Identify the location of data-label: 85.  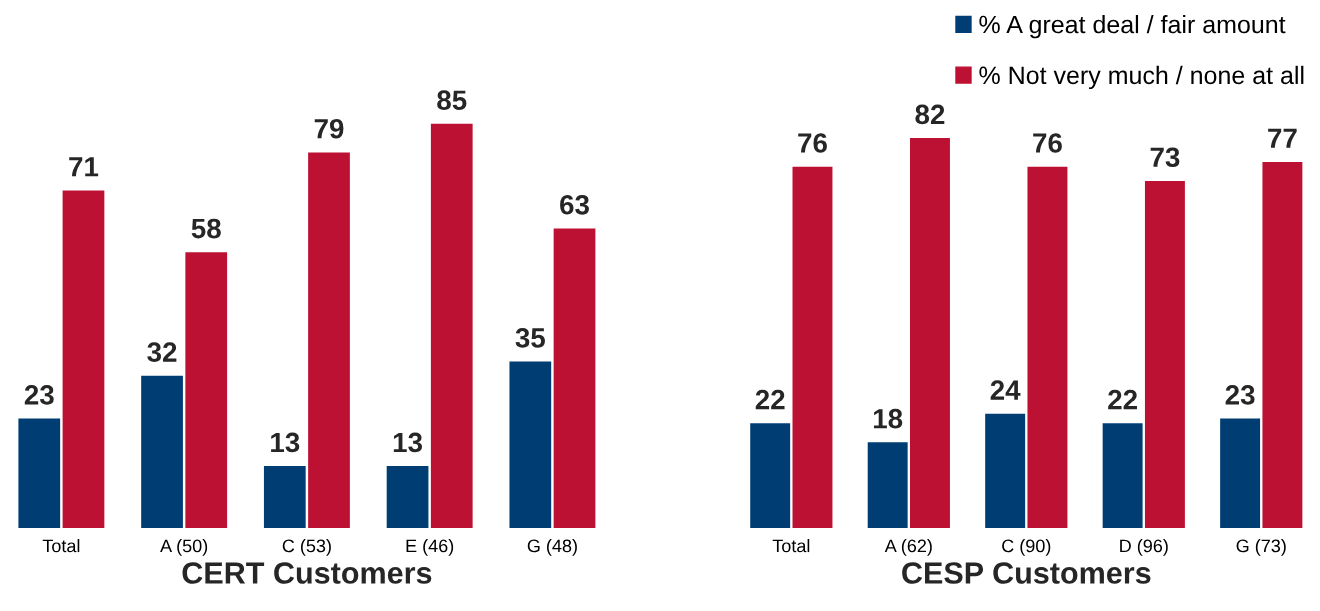
(452, 100).